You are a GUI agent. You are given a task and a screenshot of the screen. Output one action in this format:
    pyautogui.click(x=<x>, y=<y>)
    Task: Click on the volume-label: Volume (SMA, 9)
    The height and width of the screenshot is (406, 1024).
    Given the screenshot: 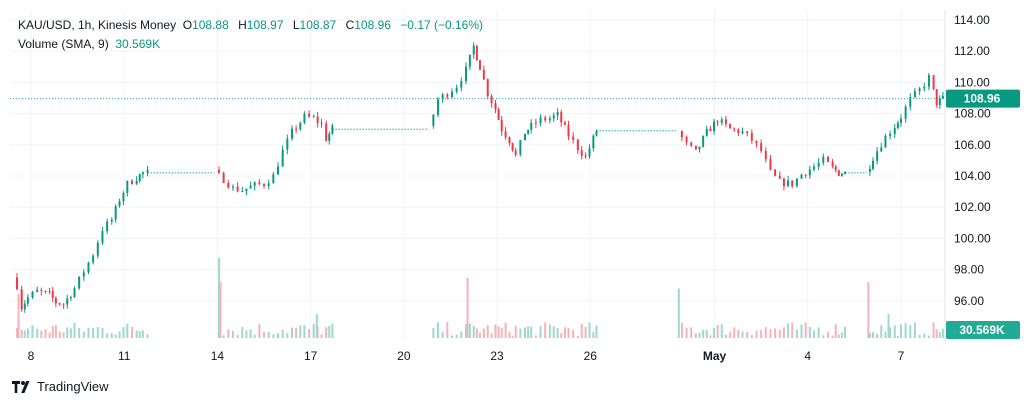 What is the action you would take?
    pyautogui.click(x=63, y=44)
    